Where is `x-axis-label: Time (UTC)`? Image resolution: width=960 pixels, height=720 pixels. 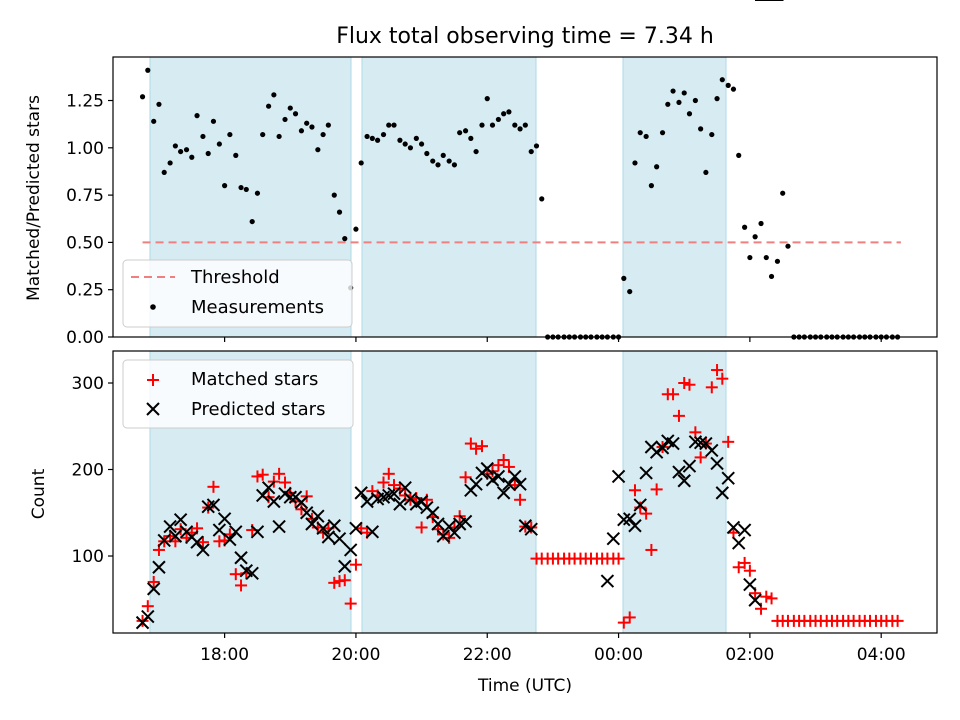 x-axis-label: Time (UTC) is located at coordinates (524, 686).